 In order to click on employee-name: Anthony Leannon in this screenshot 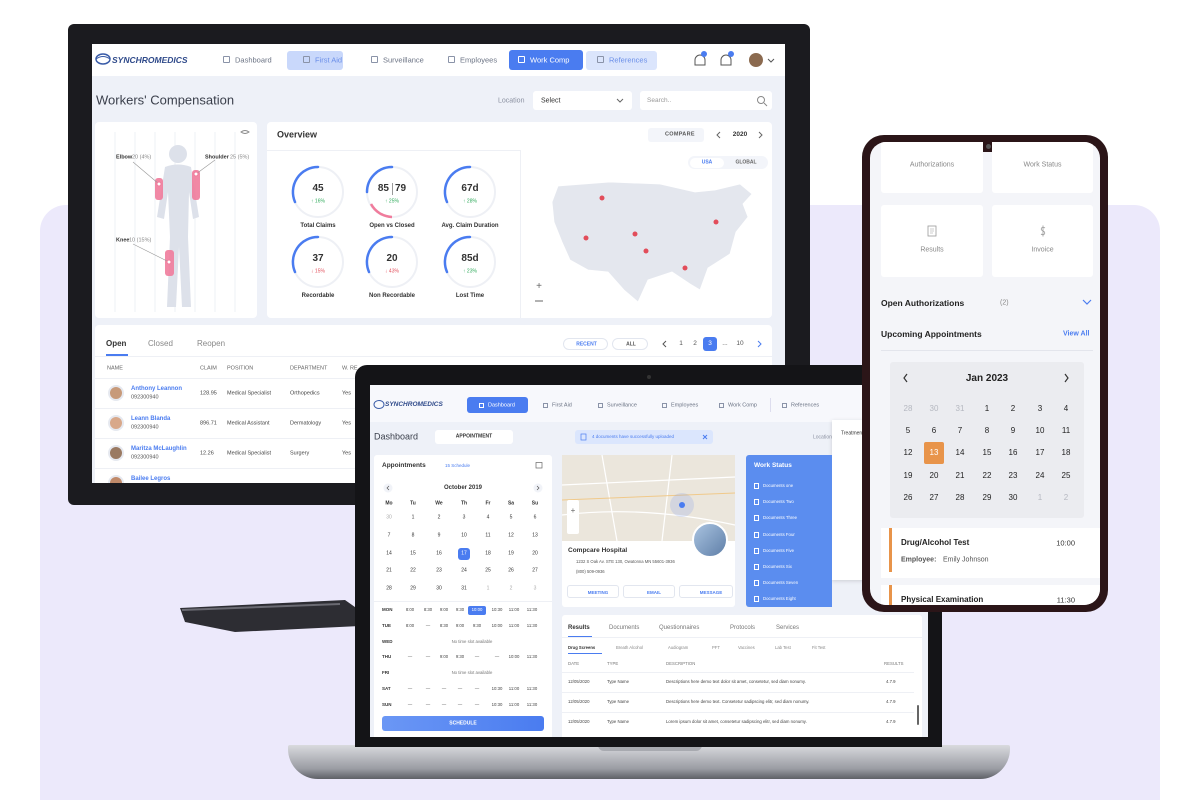, I will do `click(156, 389)`.